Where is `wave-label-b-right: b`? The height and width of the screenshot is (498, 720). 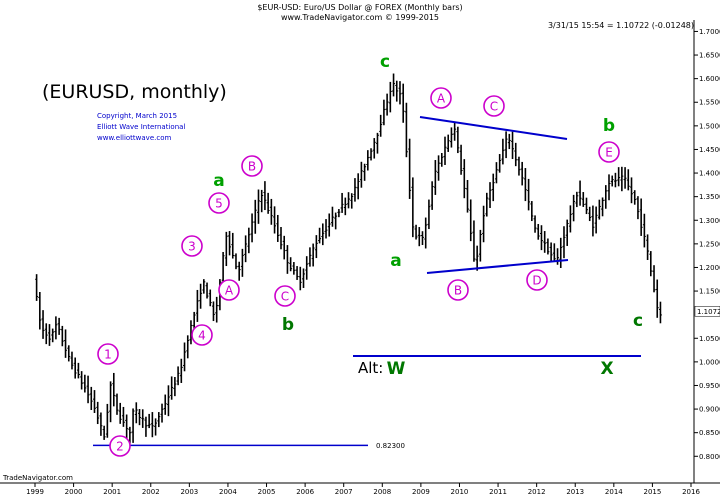
wave-label-b-right: b is located at coordinates (609, 126).